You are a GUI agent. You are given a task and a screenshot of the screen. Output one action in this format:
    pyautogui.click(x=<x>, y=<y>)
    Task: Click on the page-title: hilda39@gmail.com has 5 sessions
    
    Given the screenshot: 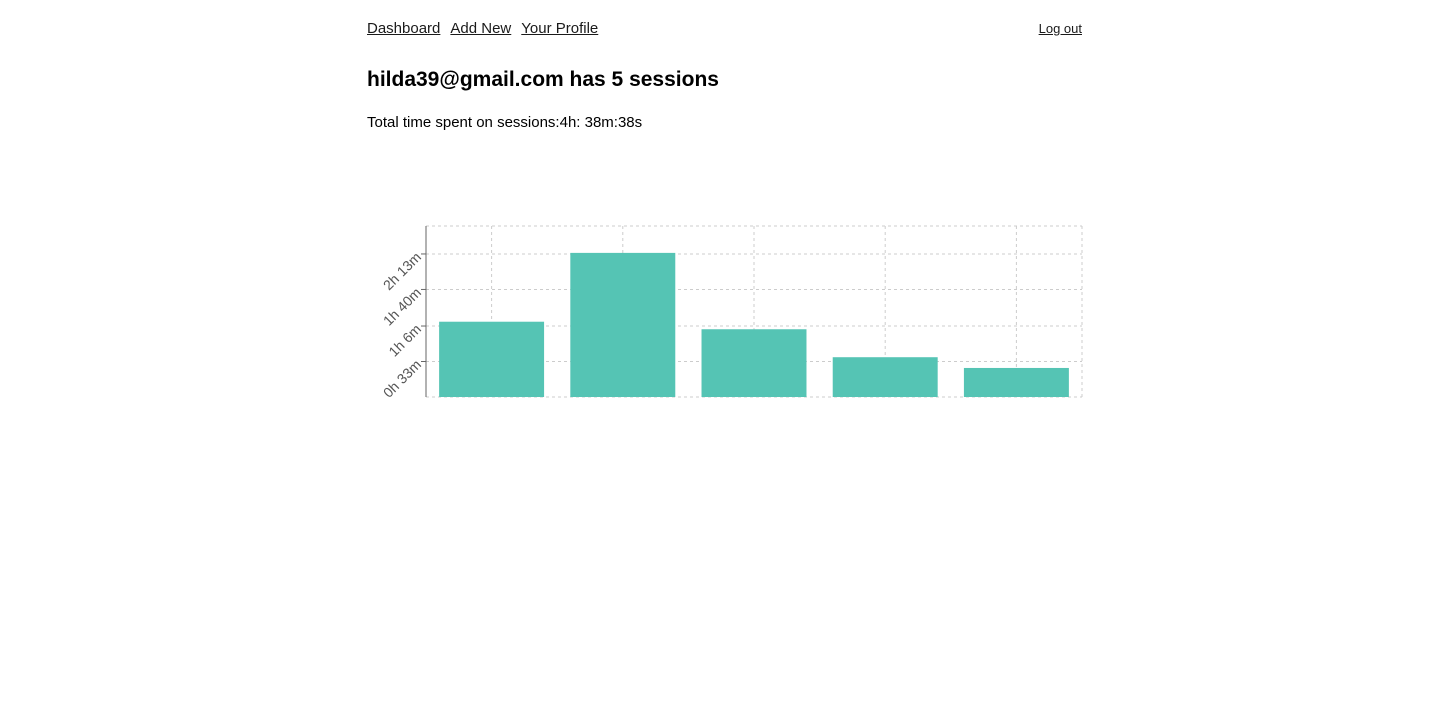 What is the action you would take?
    pyautogui.click(x=543, y=79)
    